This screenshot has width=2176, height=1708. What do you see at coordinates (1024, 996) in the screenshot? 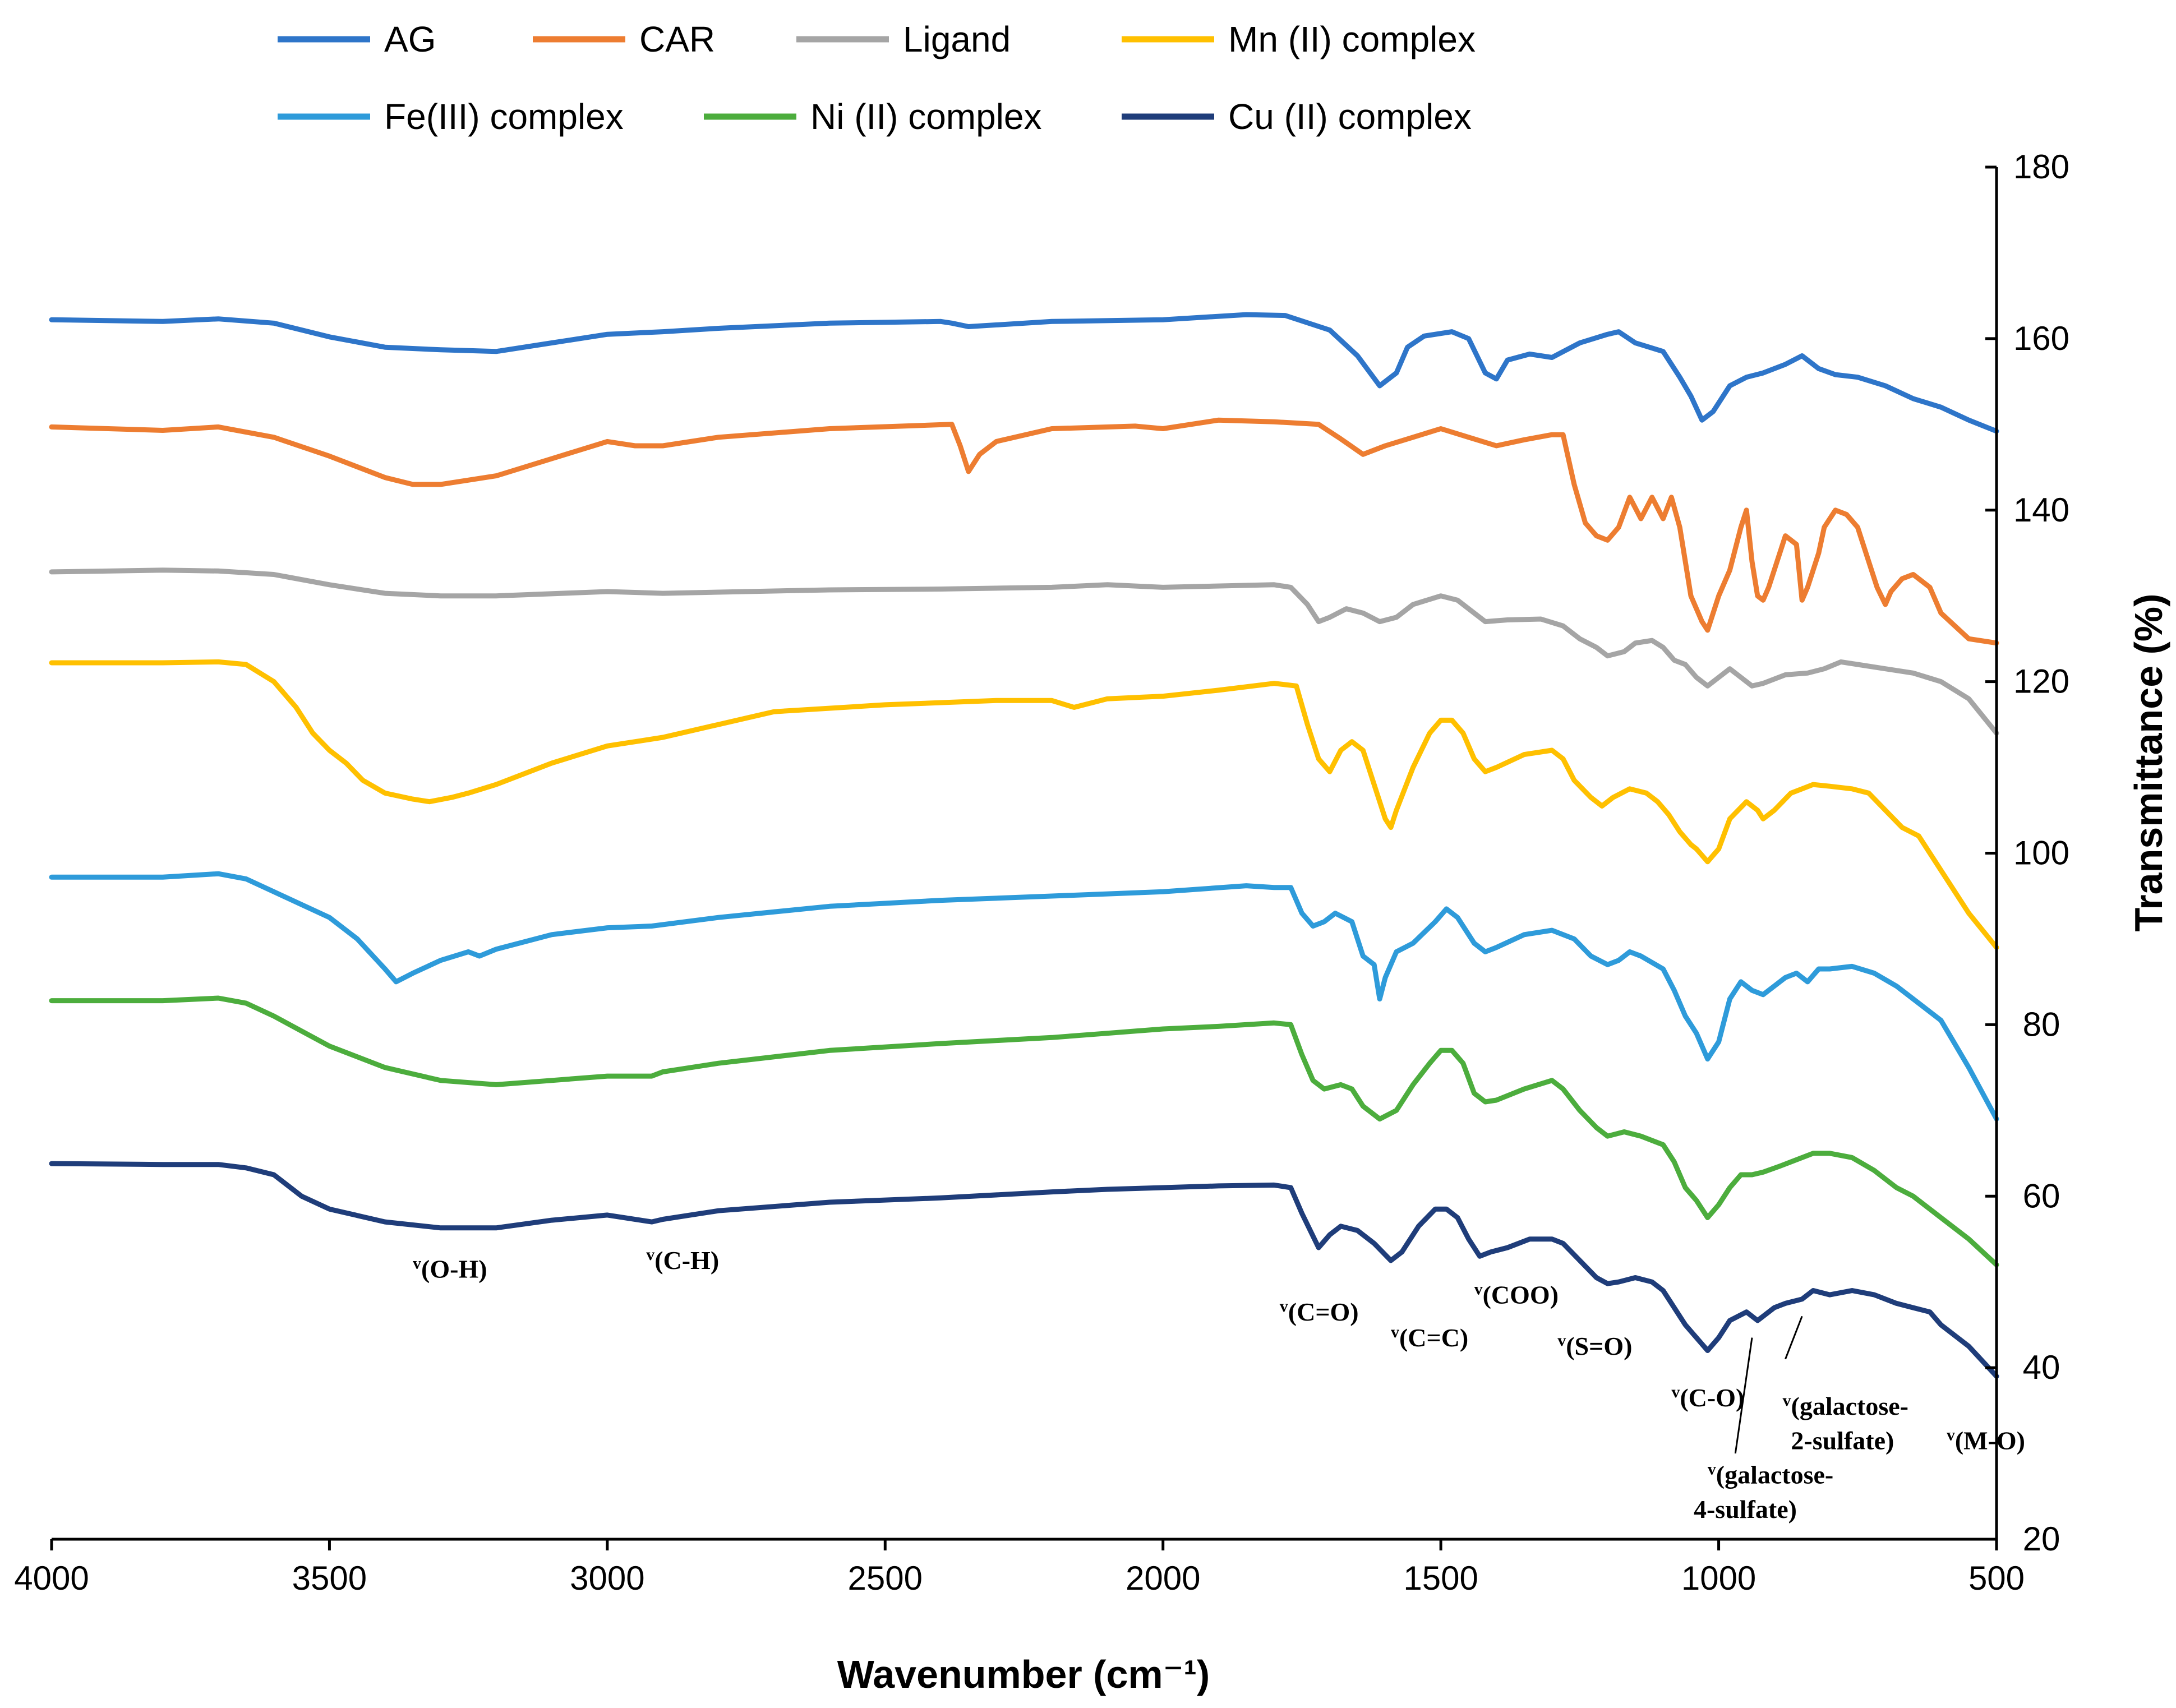
I see `series-line-fe-iii-complex` at bounding box center [1024, 996].